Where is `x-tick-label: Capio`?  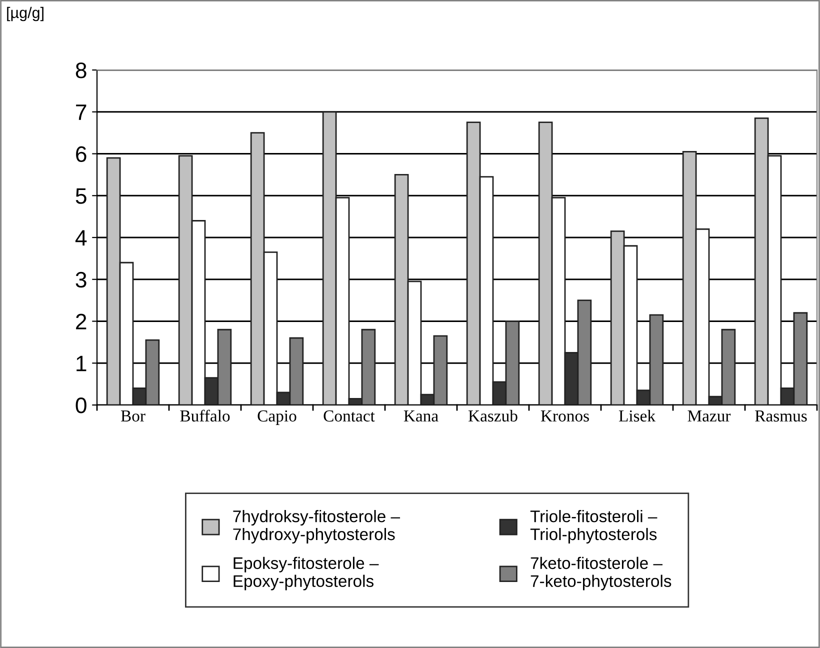
x-tick-label: Capio is located at coordinates (277, 417).